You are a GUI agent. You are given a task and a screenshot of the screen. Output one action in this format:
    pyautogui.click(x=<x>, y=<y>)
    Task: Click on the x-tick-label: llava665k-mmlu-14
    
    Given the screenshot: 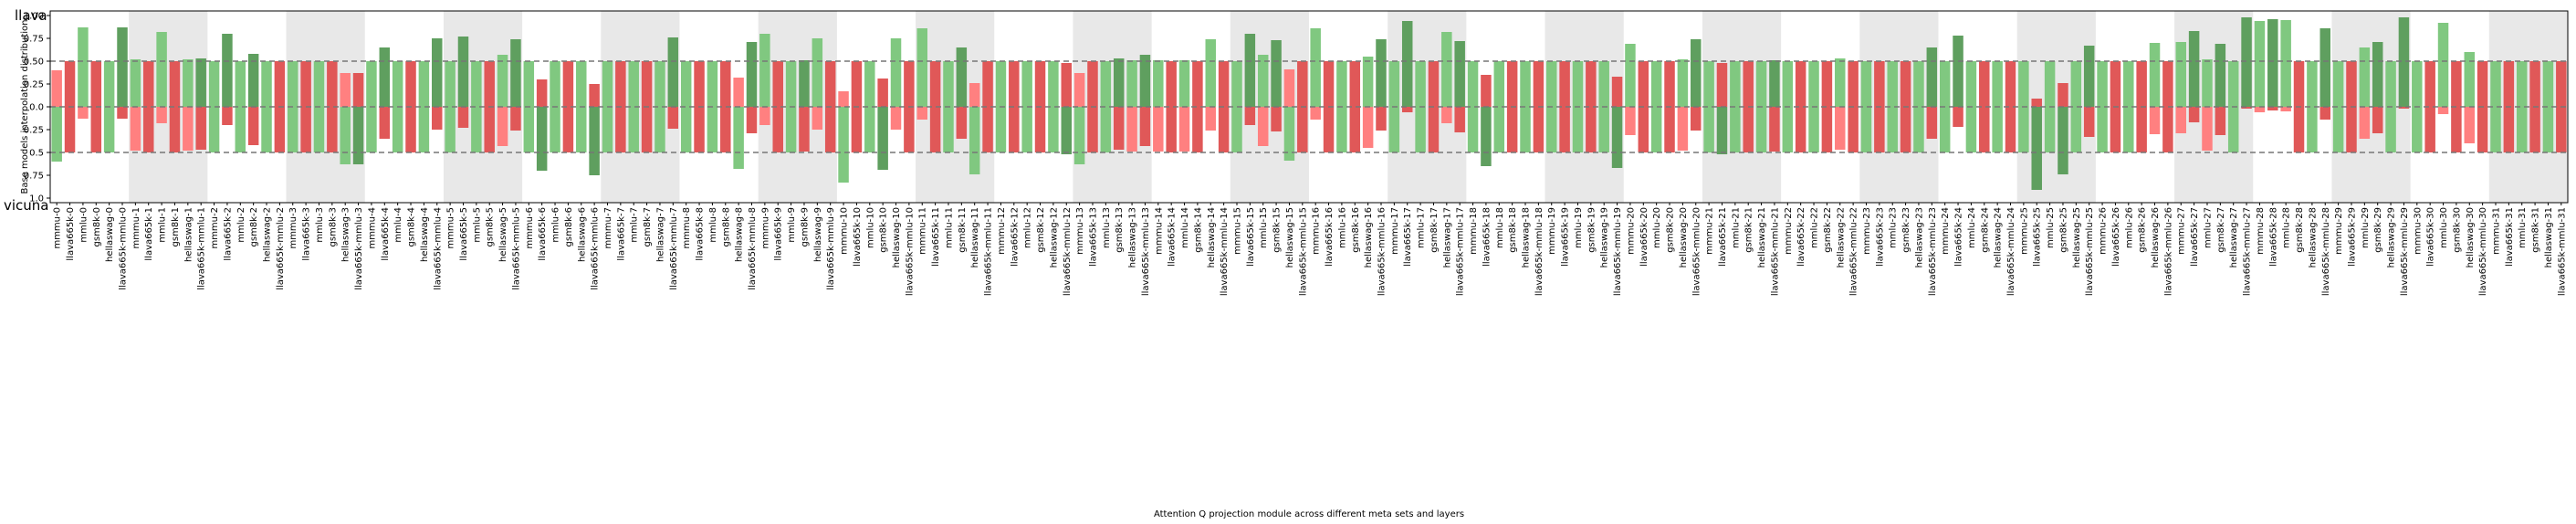 What is the action you would take?
    pyautogui.click(x=1225, y=252)
    